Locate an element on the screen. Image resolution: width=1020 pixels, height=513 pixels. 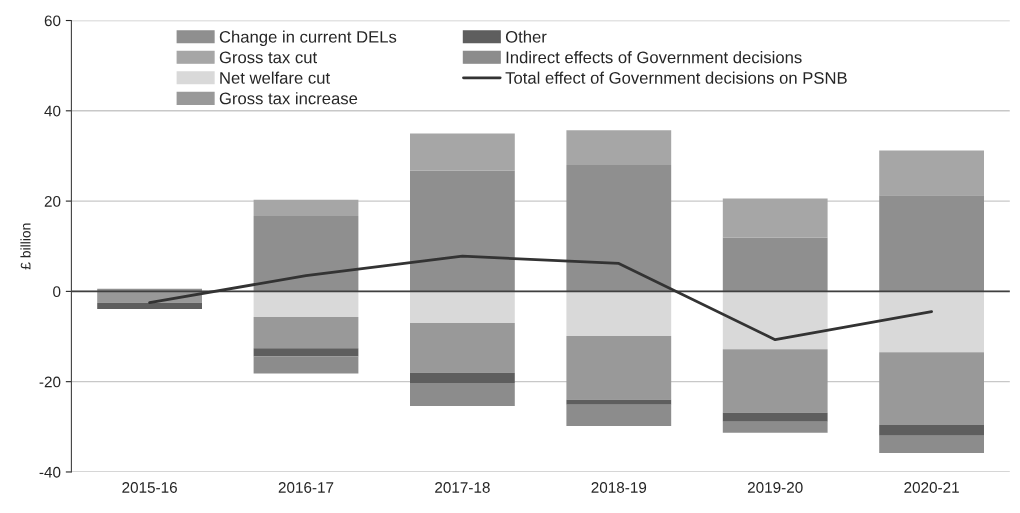
legend-label: Gross tax increase is located at coordinates (288, 98).